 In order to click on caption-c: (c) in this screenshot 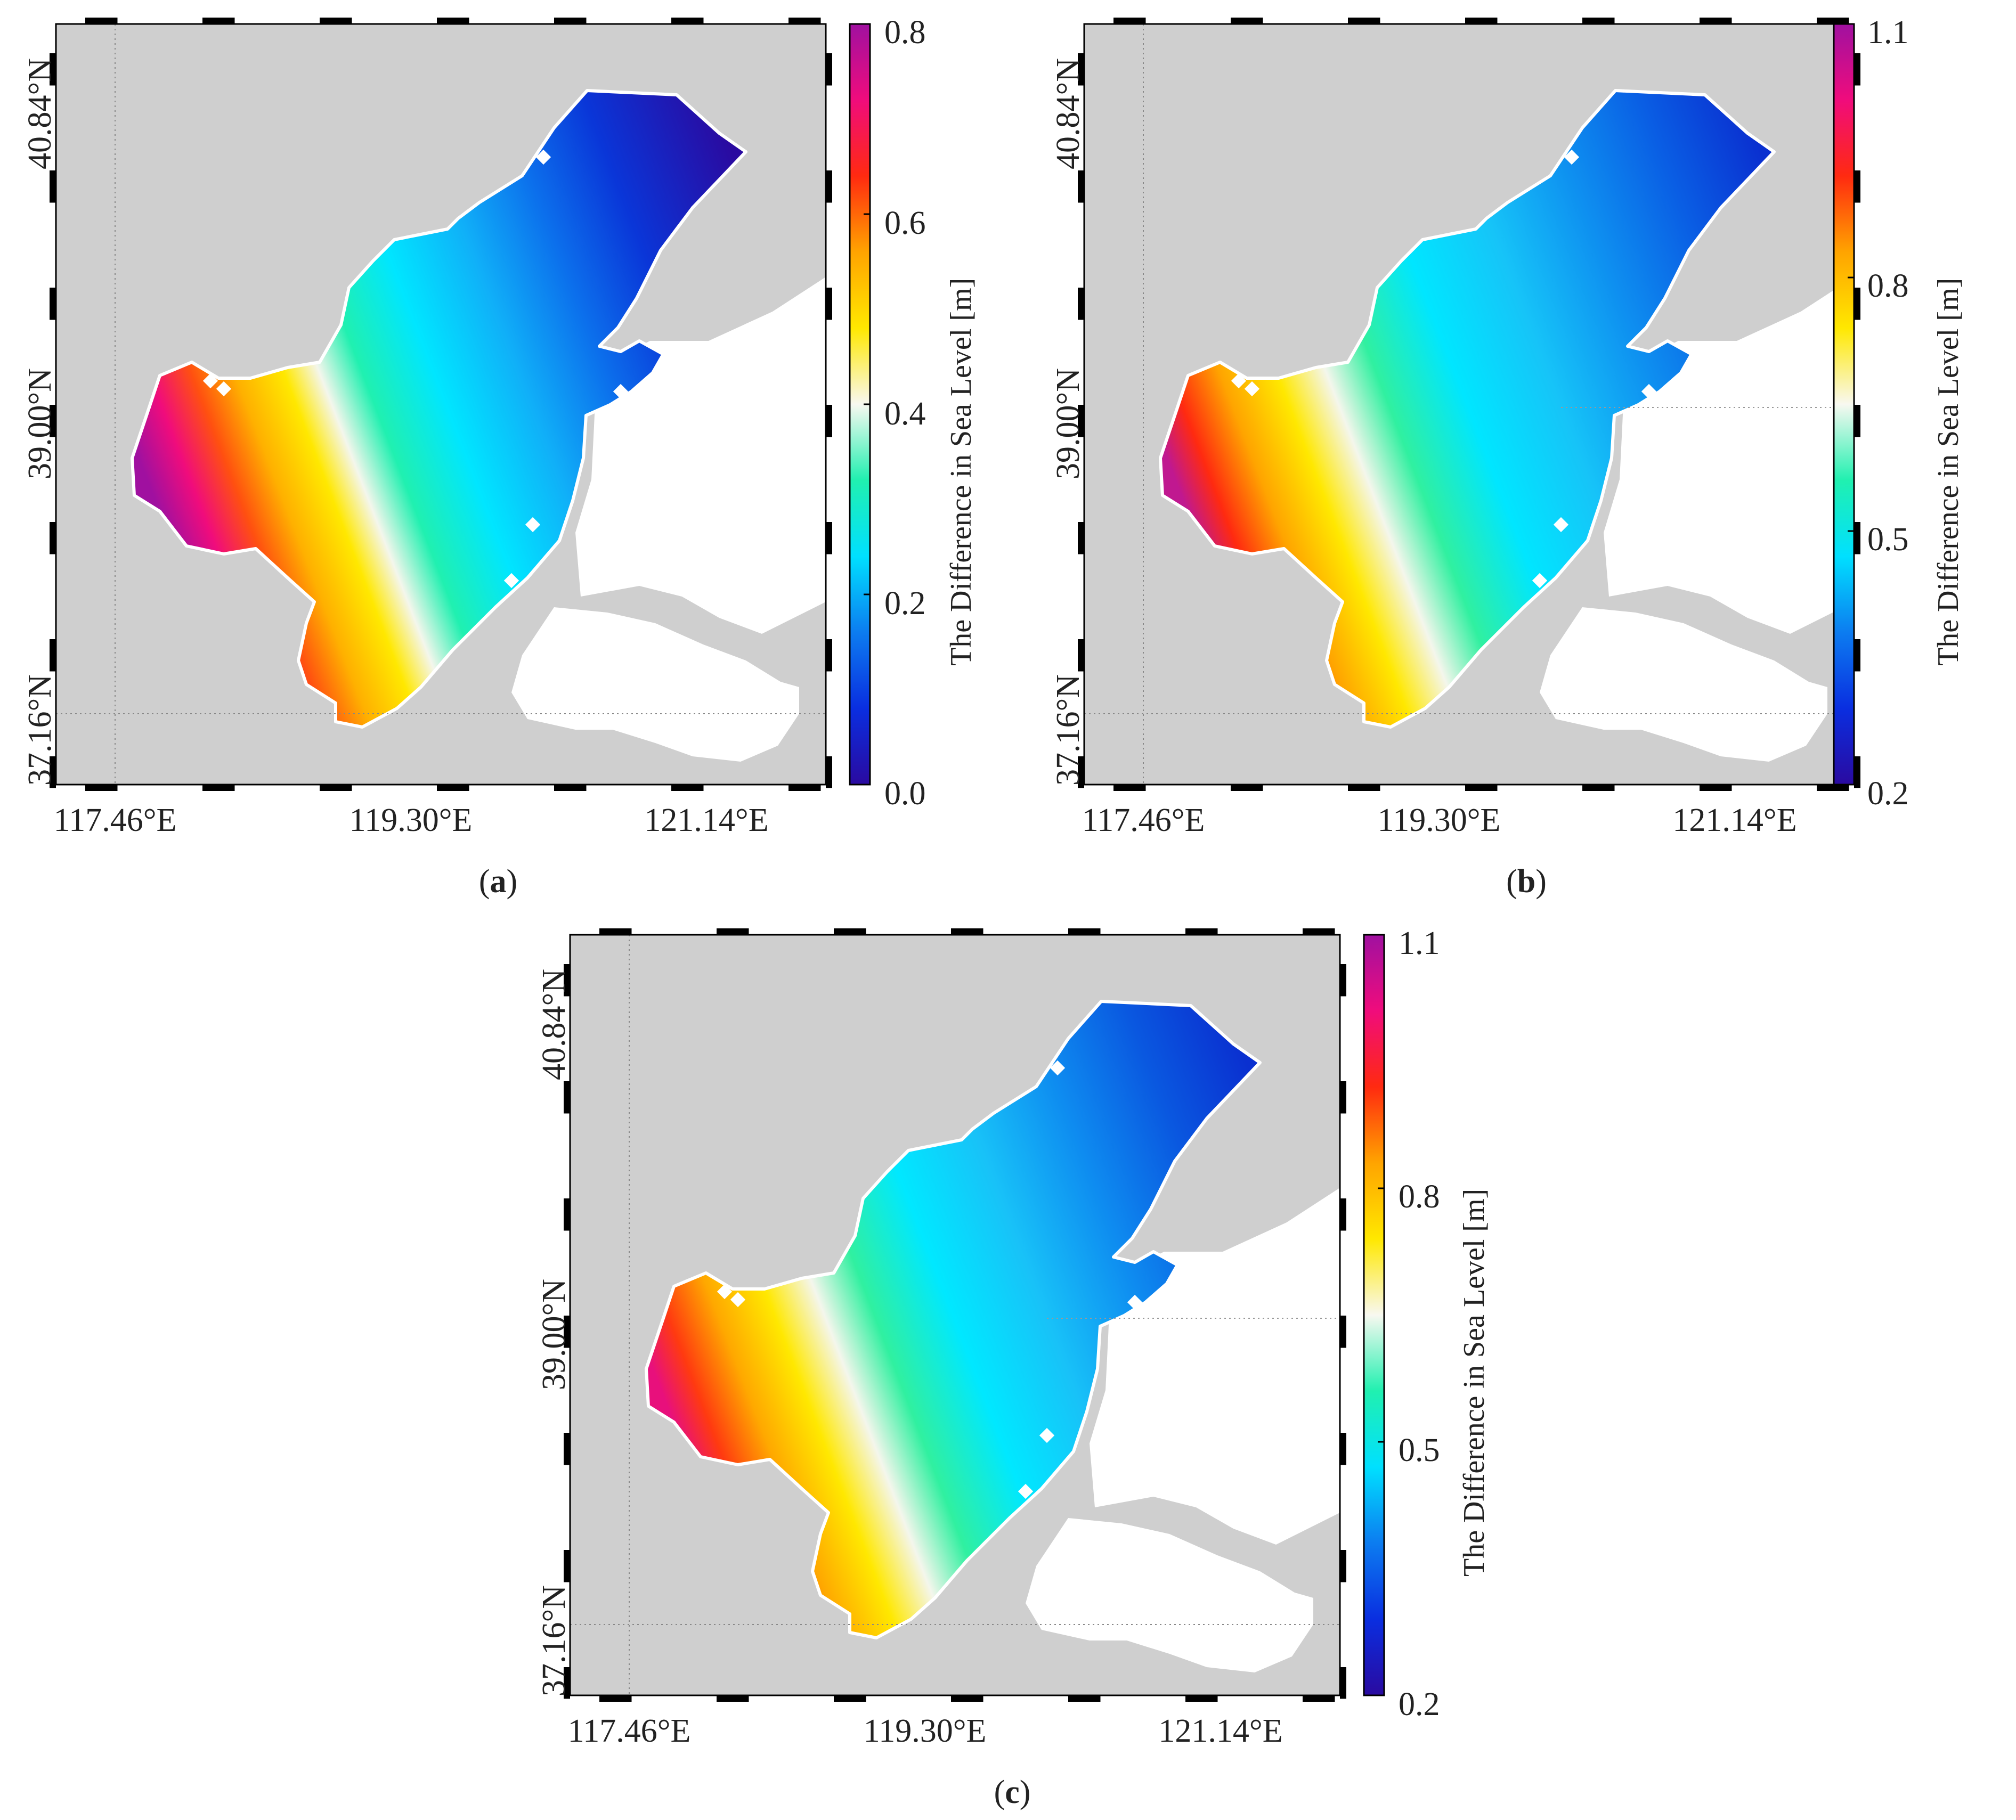, I will do `click(1013, 1792)`.